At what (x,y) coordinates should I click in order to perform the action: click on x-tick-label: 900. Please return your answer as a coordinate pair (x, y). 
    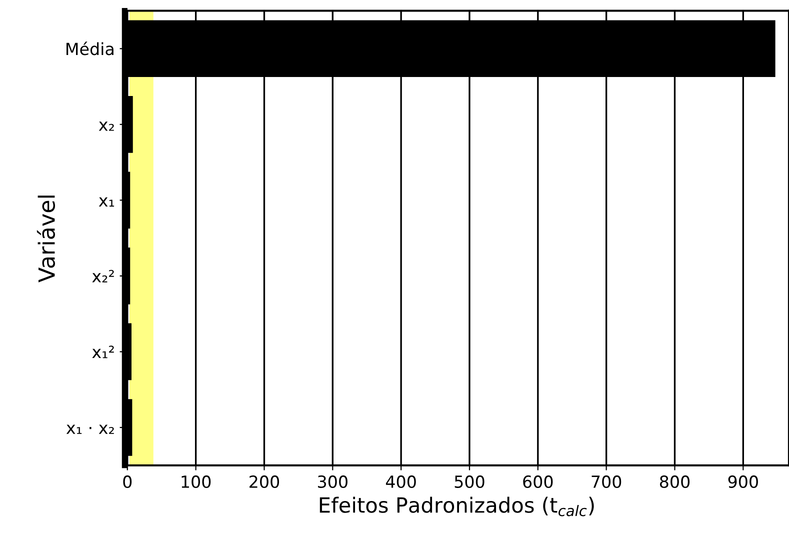
    Looking at the image, I should click on (743, 481).